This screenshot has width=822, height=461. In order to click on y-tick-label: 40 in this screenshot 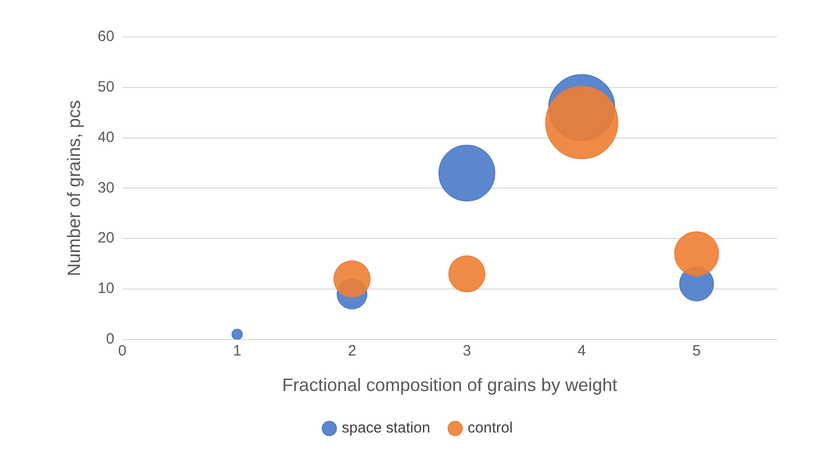, I will do `click(106, 137)`.